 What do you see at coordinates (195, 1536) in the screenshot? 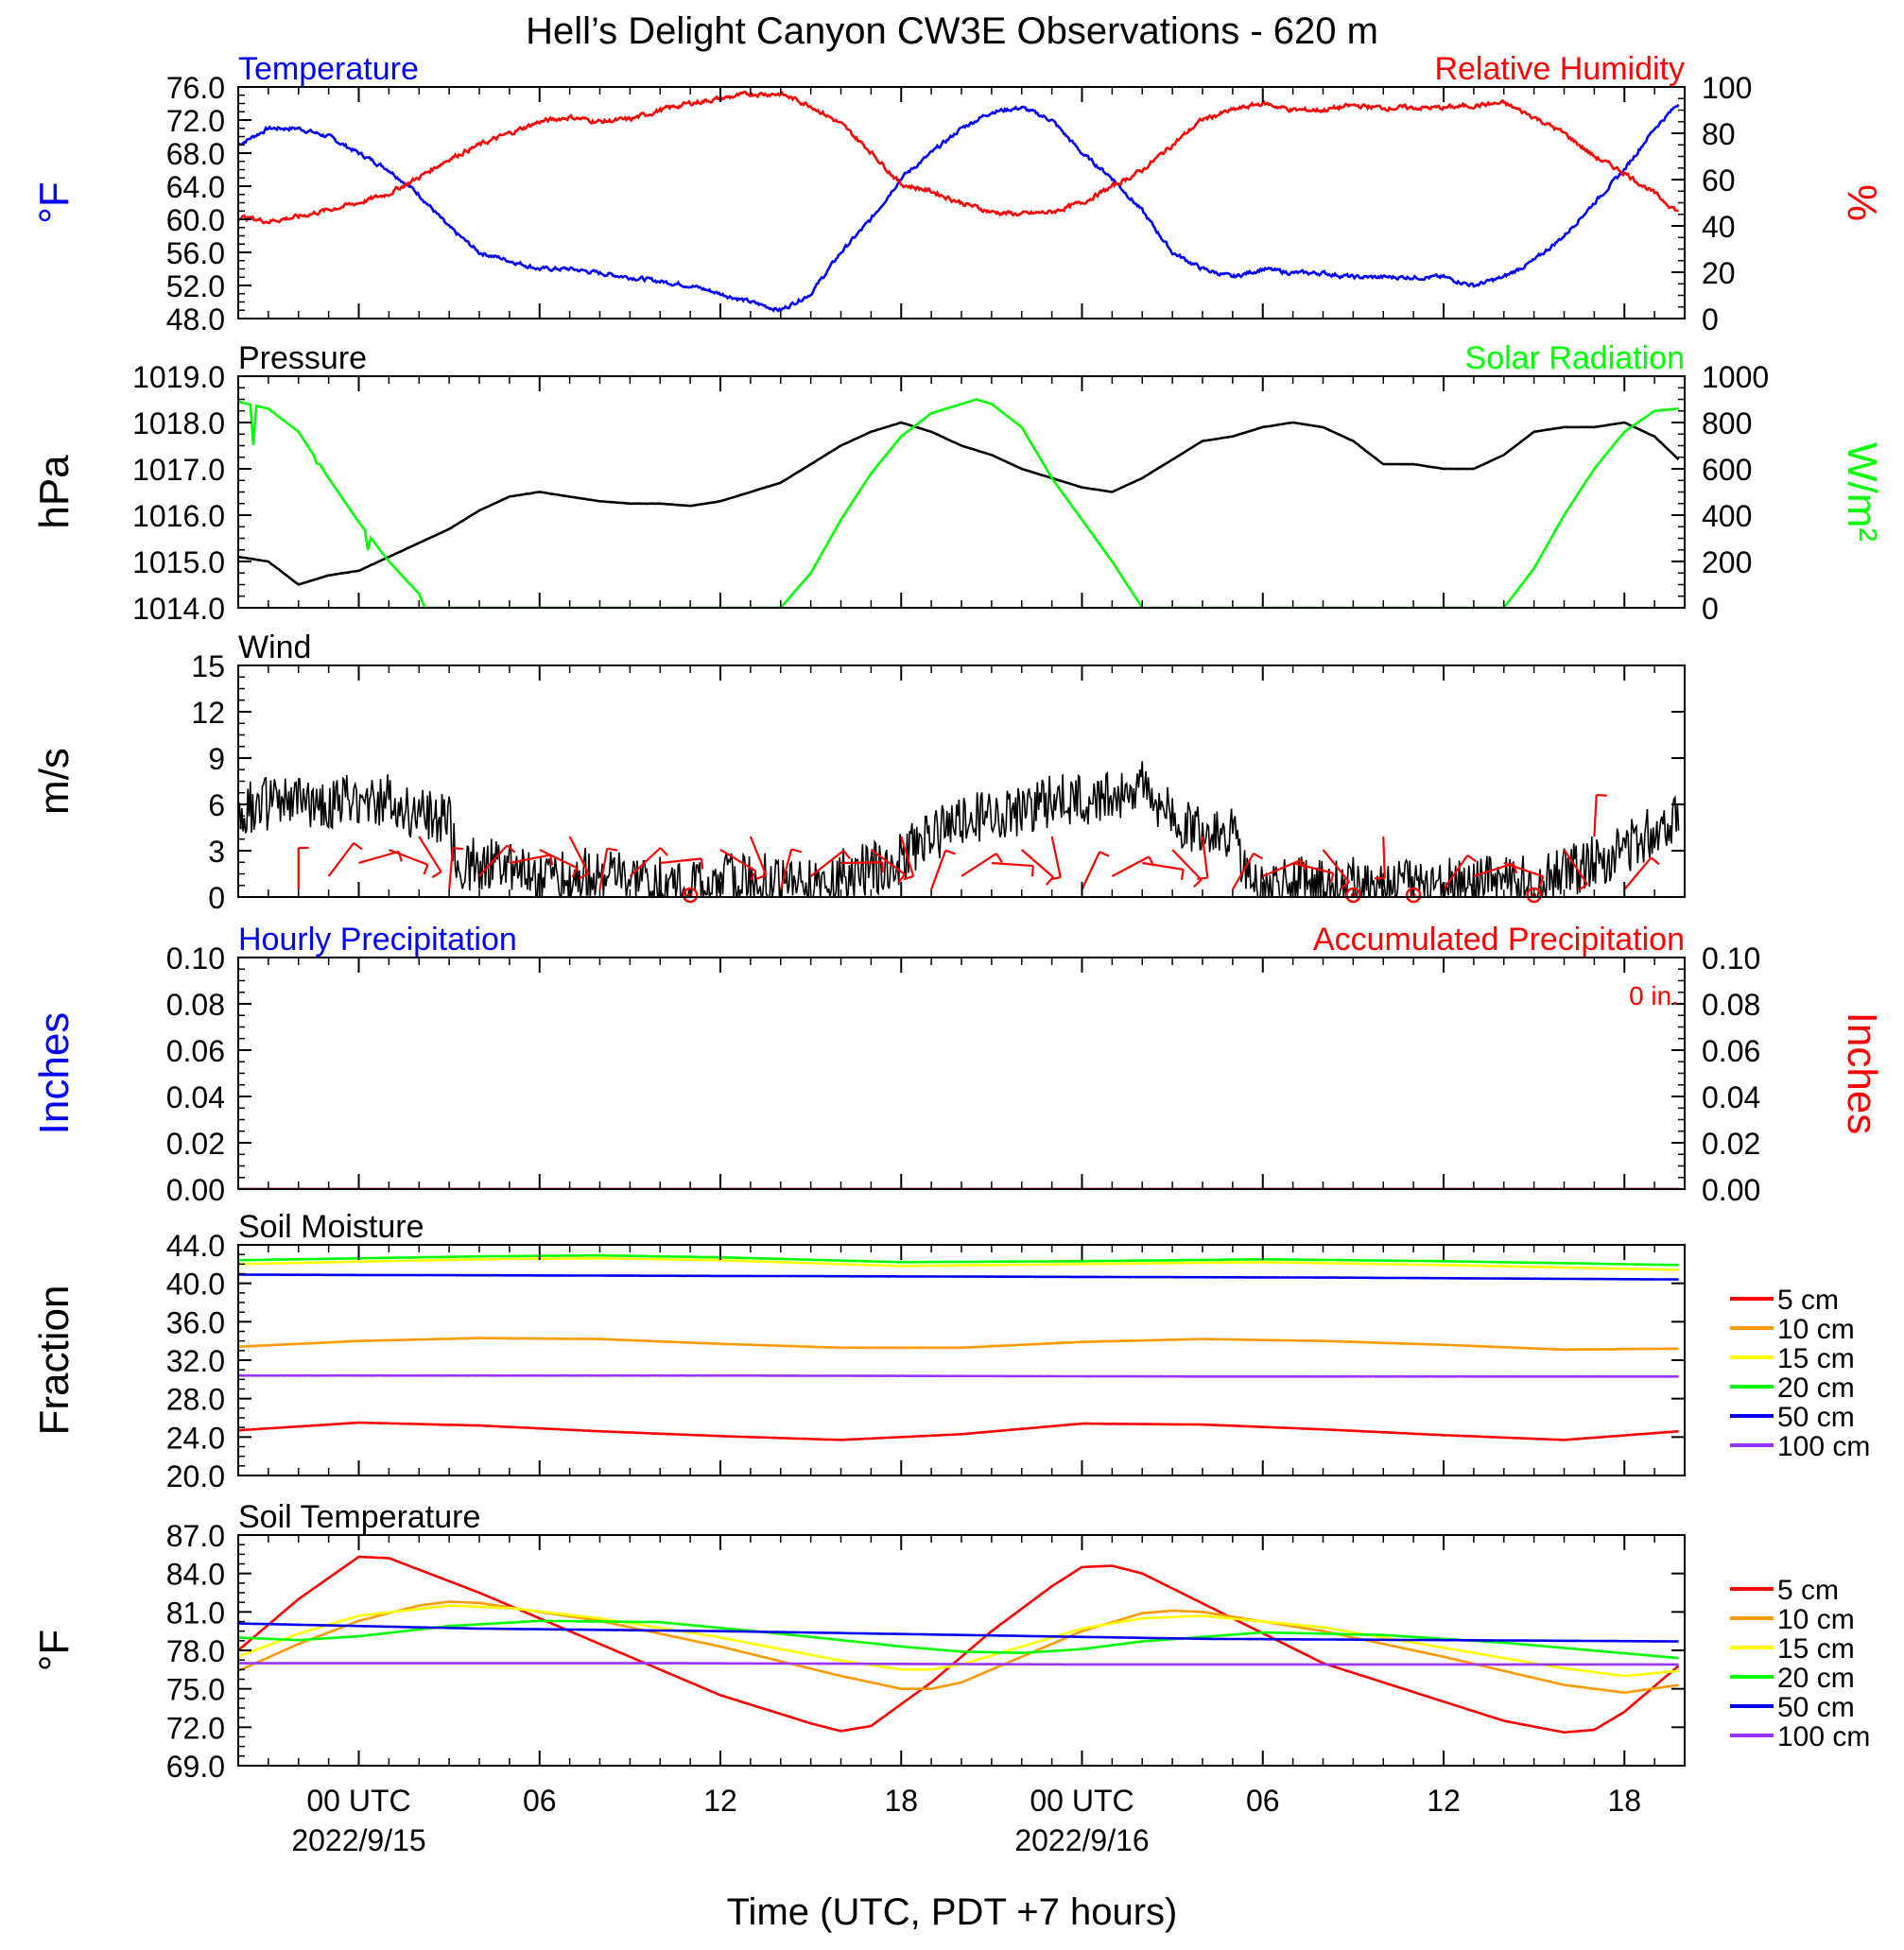
I see `ytick-left-label: 87.0` at bounding box center [195, 1536].